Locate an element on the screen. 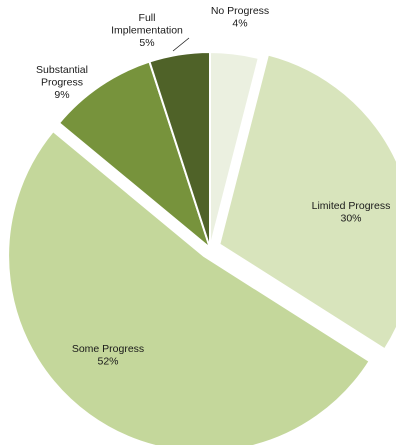 This screenshot has width=396, height=445. leader-lines is located at coordinates (181, 44).